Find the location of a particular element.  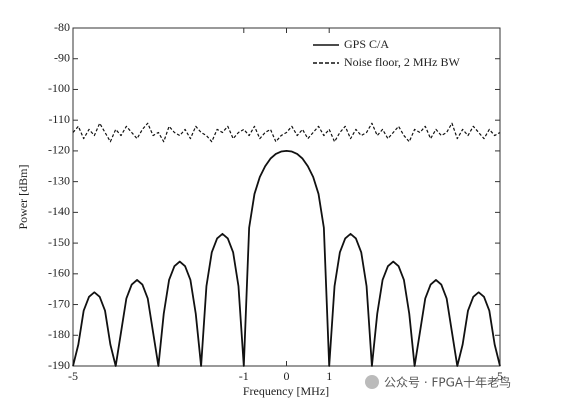

watermark-icon is located at coordinates (372, 382).